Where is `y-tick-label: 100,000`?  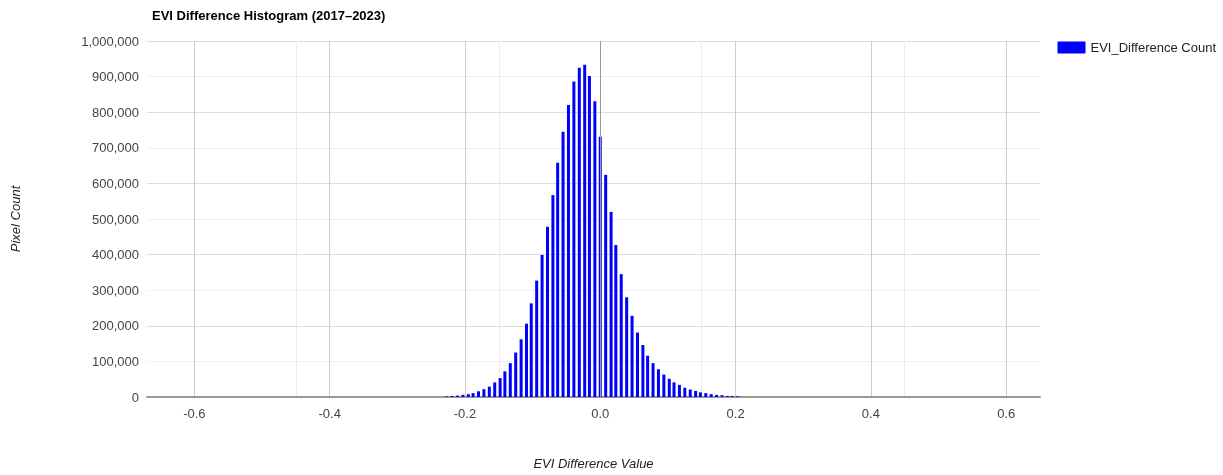
y-tick-label: 100,000 is located at coordinates (115, 361).